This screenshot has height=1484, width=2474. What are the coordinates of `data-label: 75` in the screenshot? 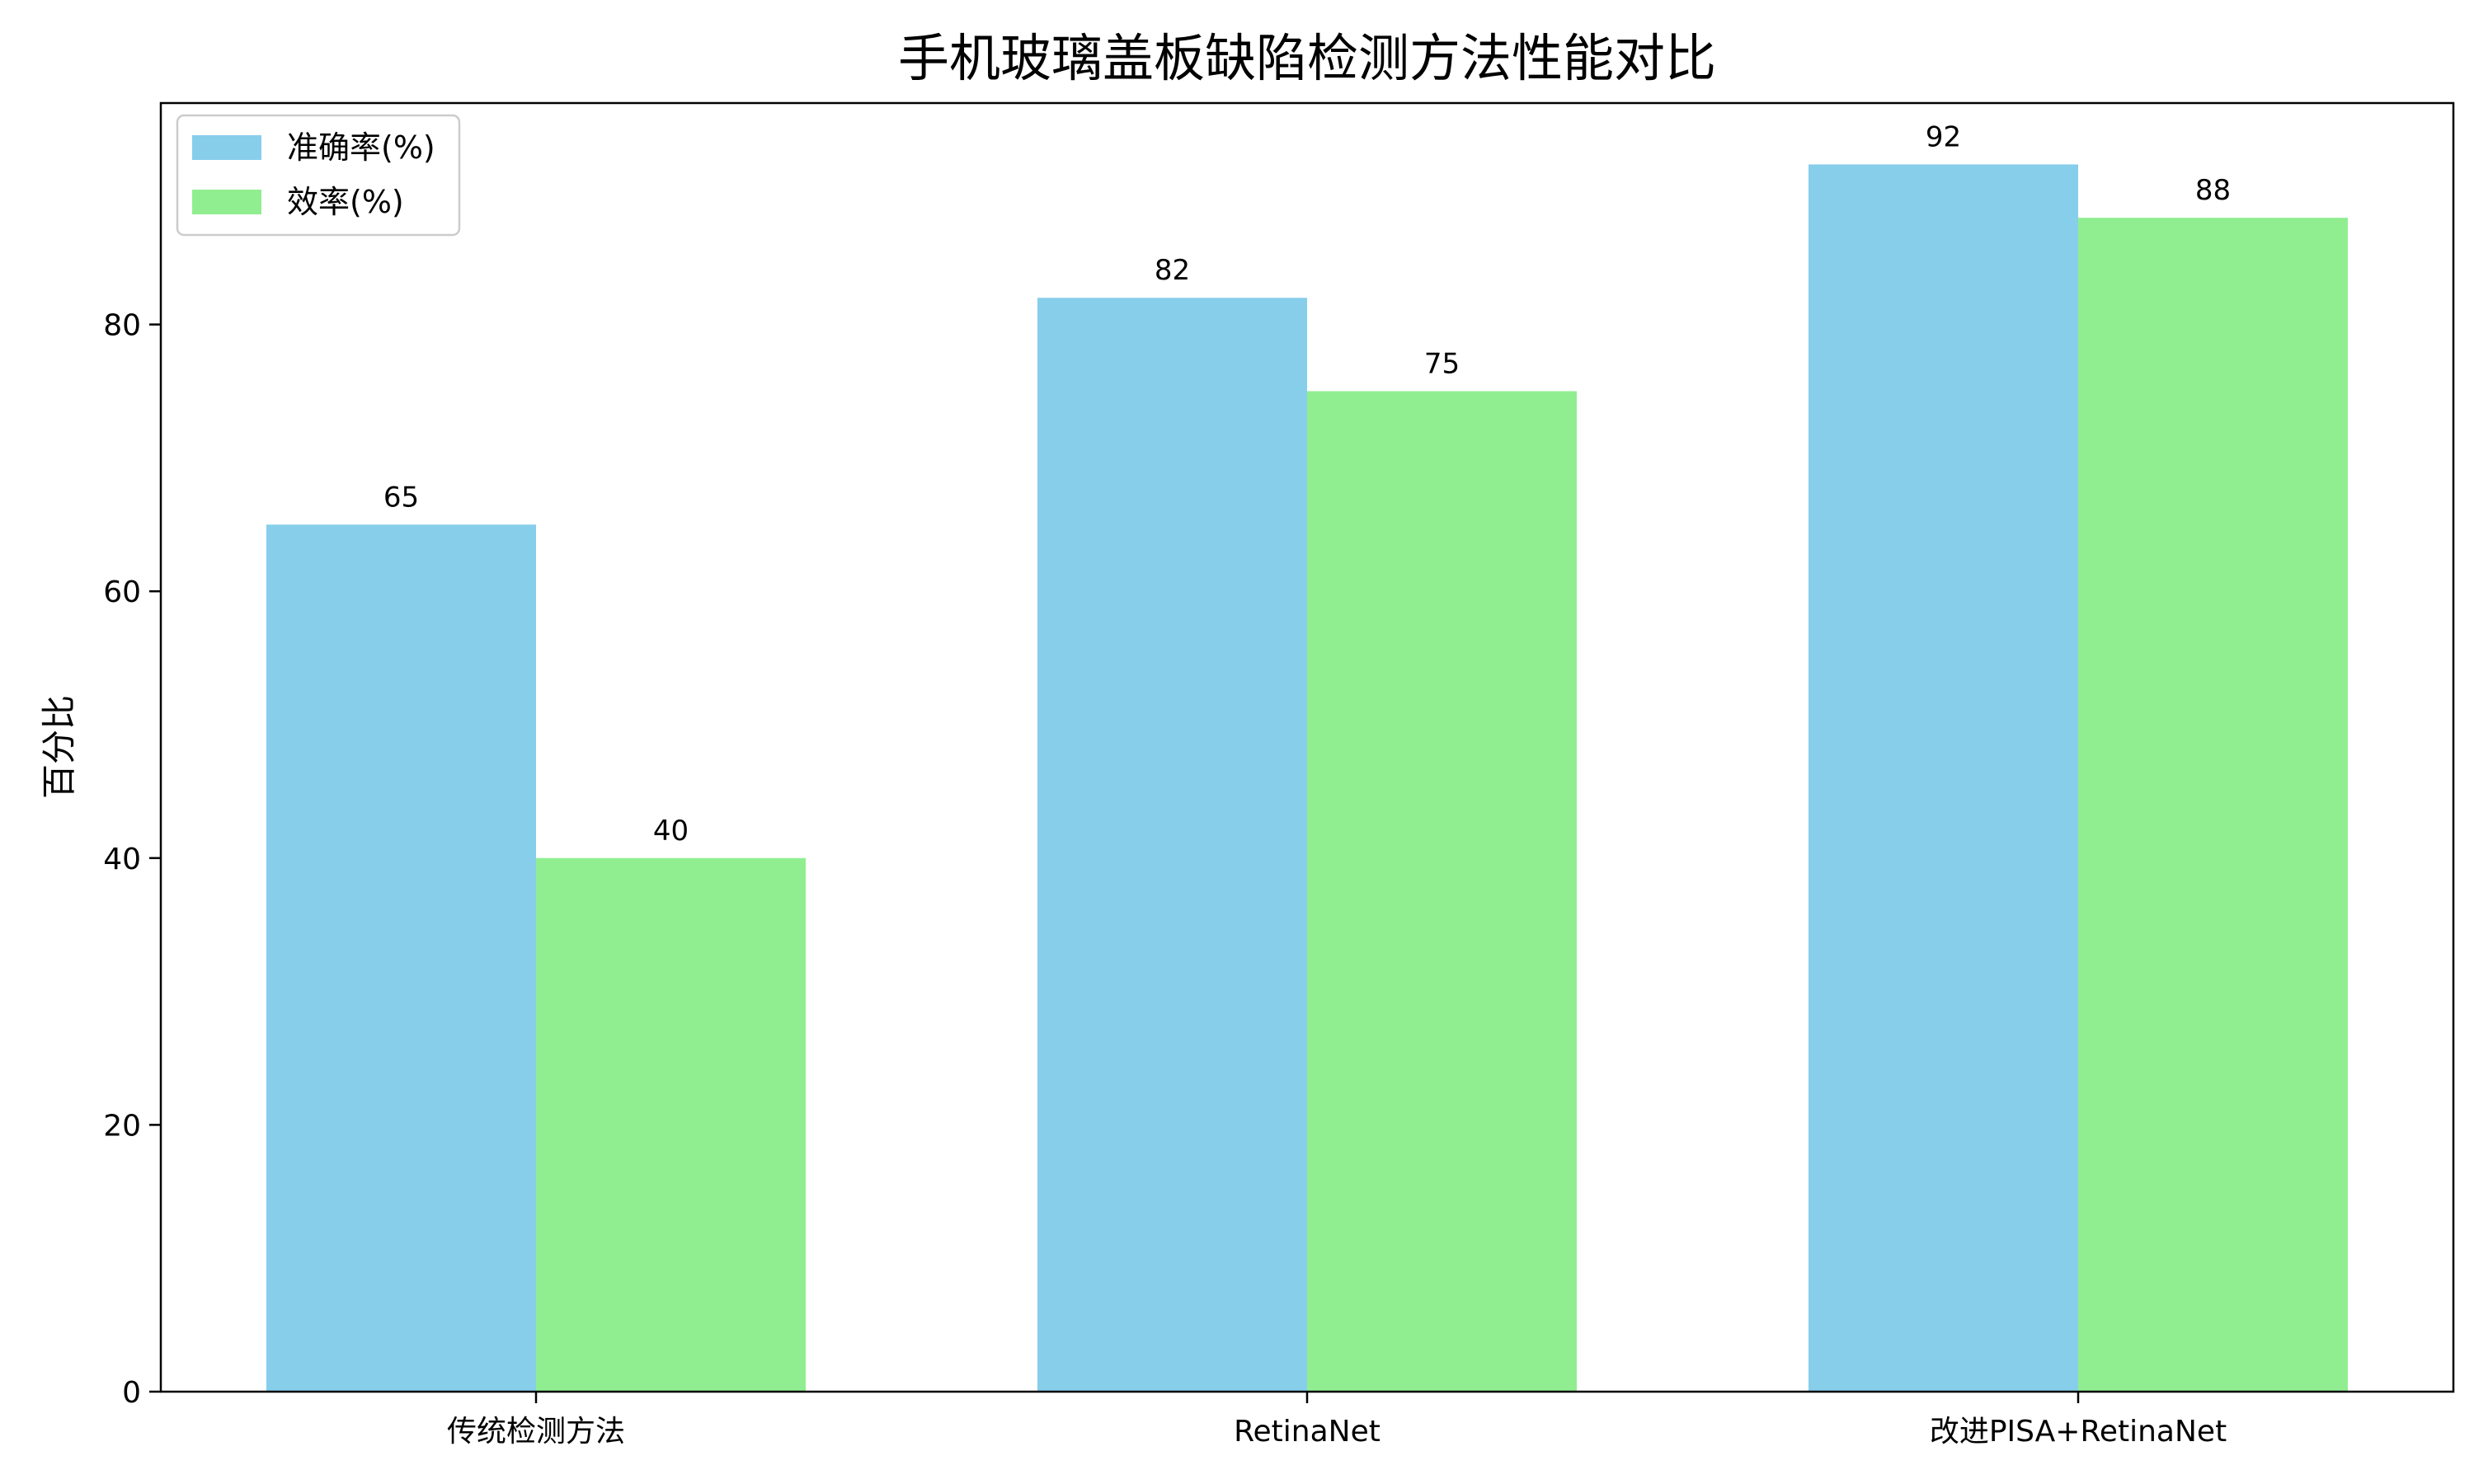 It's located at (1442, 363).